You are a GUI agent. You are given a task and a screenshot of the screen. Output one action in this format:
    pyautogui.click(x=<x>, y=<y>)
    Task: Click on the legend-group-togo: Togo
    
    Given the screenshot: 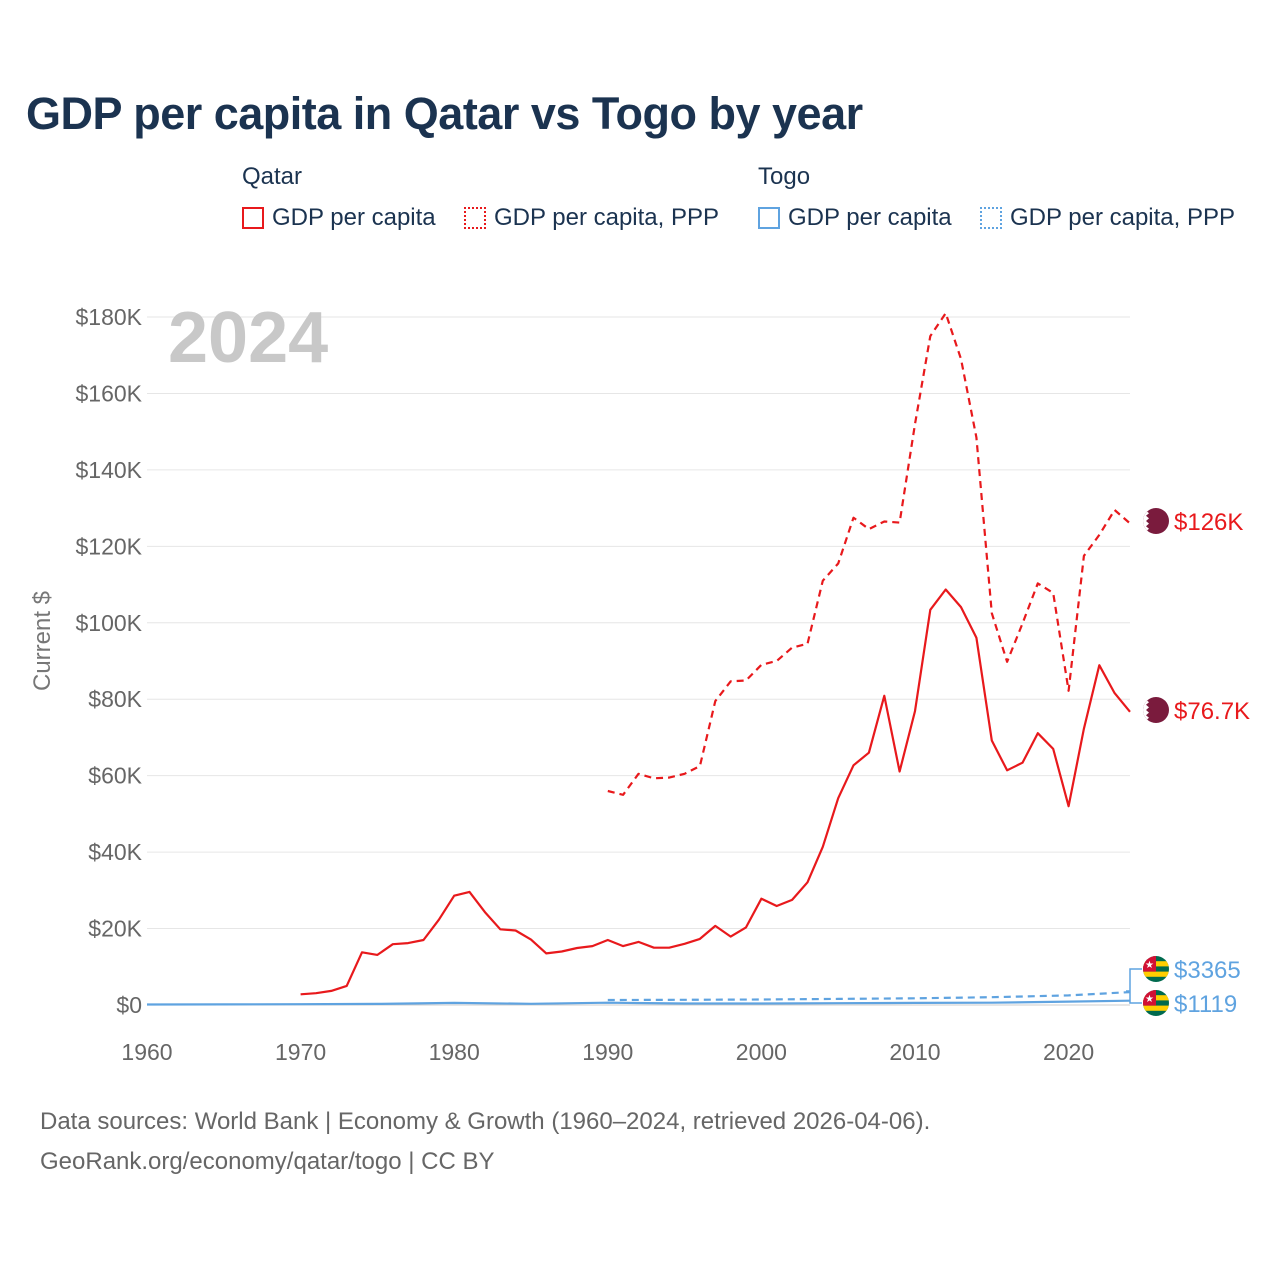 What is the action you would take?
    pyautogui.click(x=784, y=176)
    